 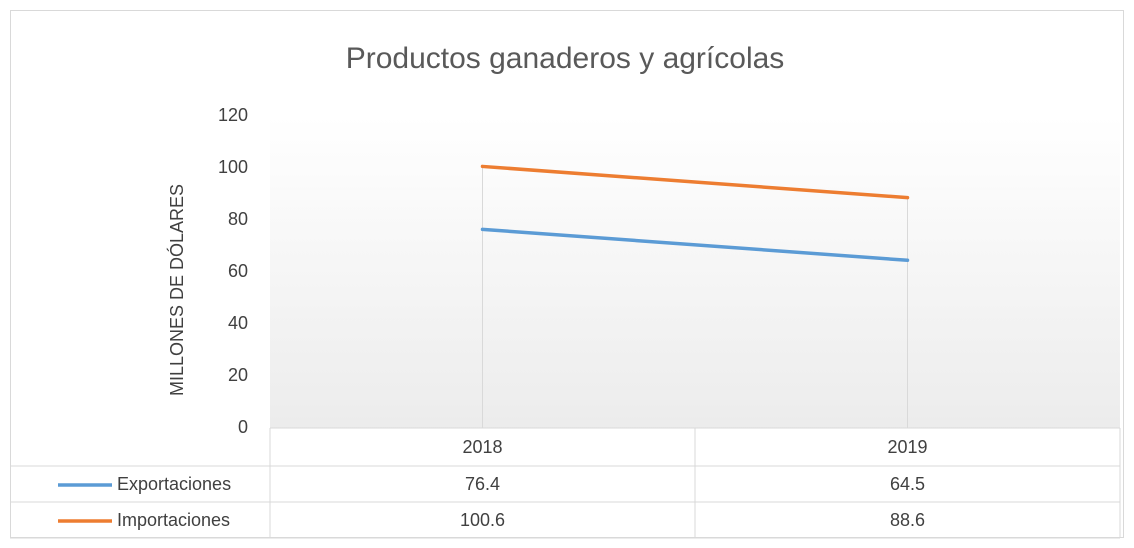 I want to click on table-value: 100.6, so click(x=482, y=520).